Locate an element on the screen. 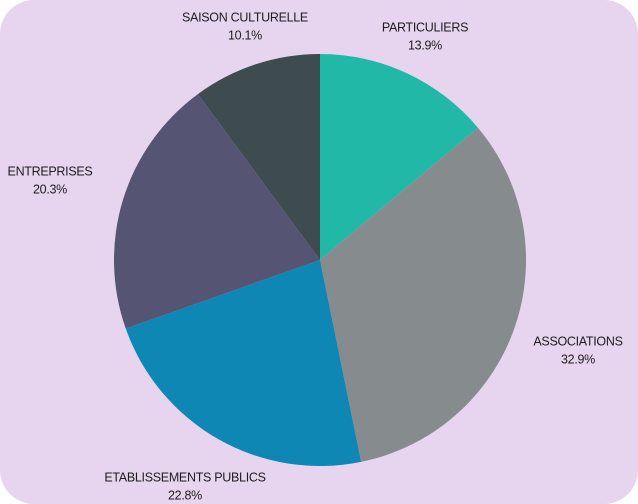  slice-value-label: 32.9% is located at coordinates (578, 359).